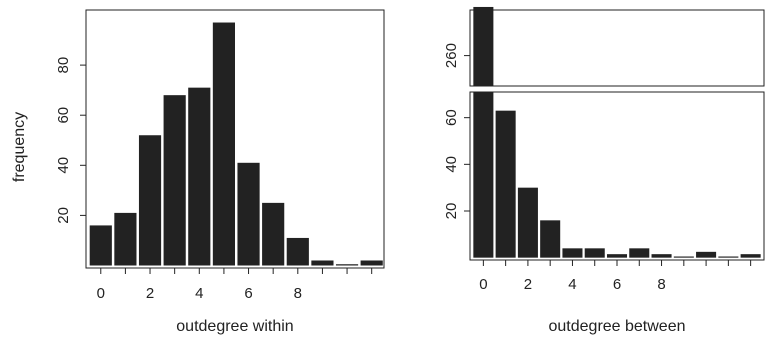  I want to click on plot-frame-upper, so click(617, 48).